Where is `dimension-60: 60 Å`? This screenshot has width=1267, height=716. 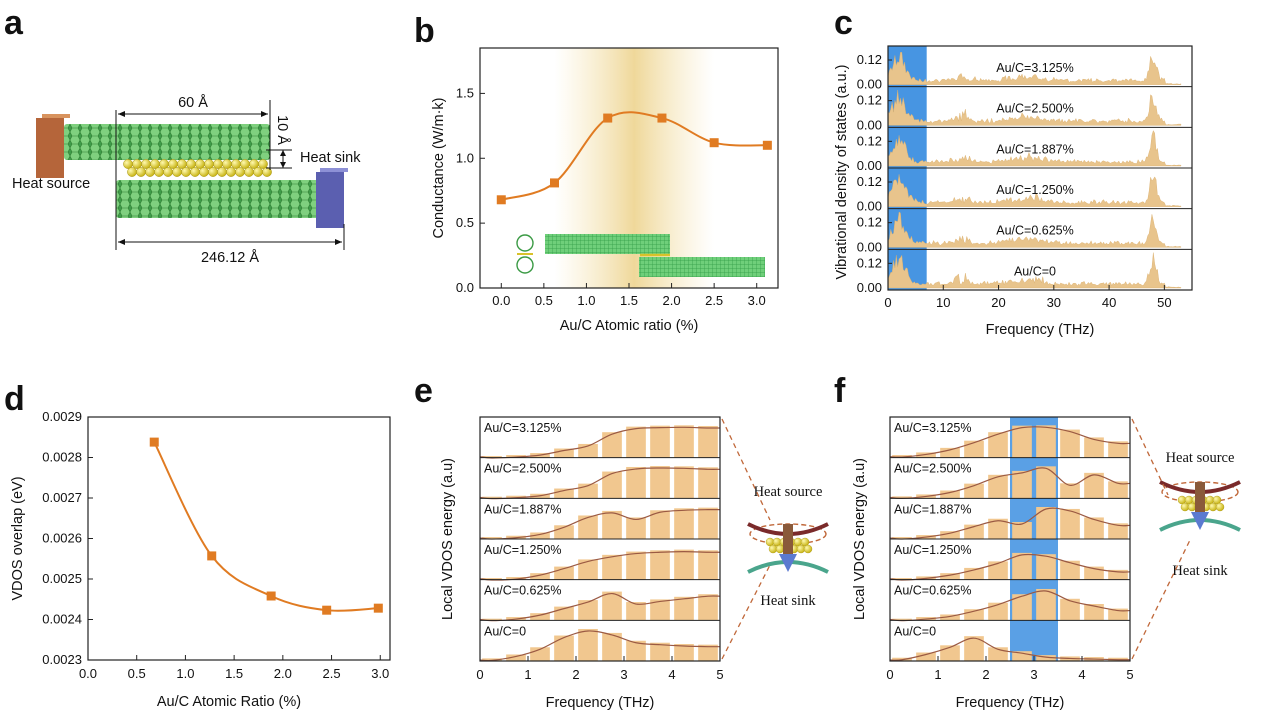
dimension-60: 60 Å is located at coordinates (193, 102).